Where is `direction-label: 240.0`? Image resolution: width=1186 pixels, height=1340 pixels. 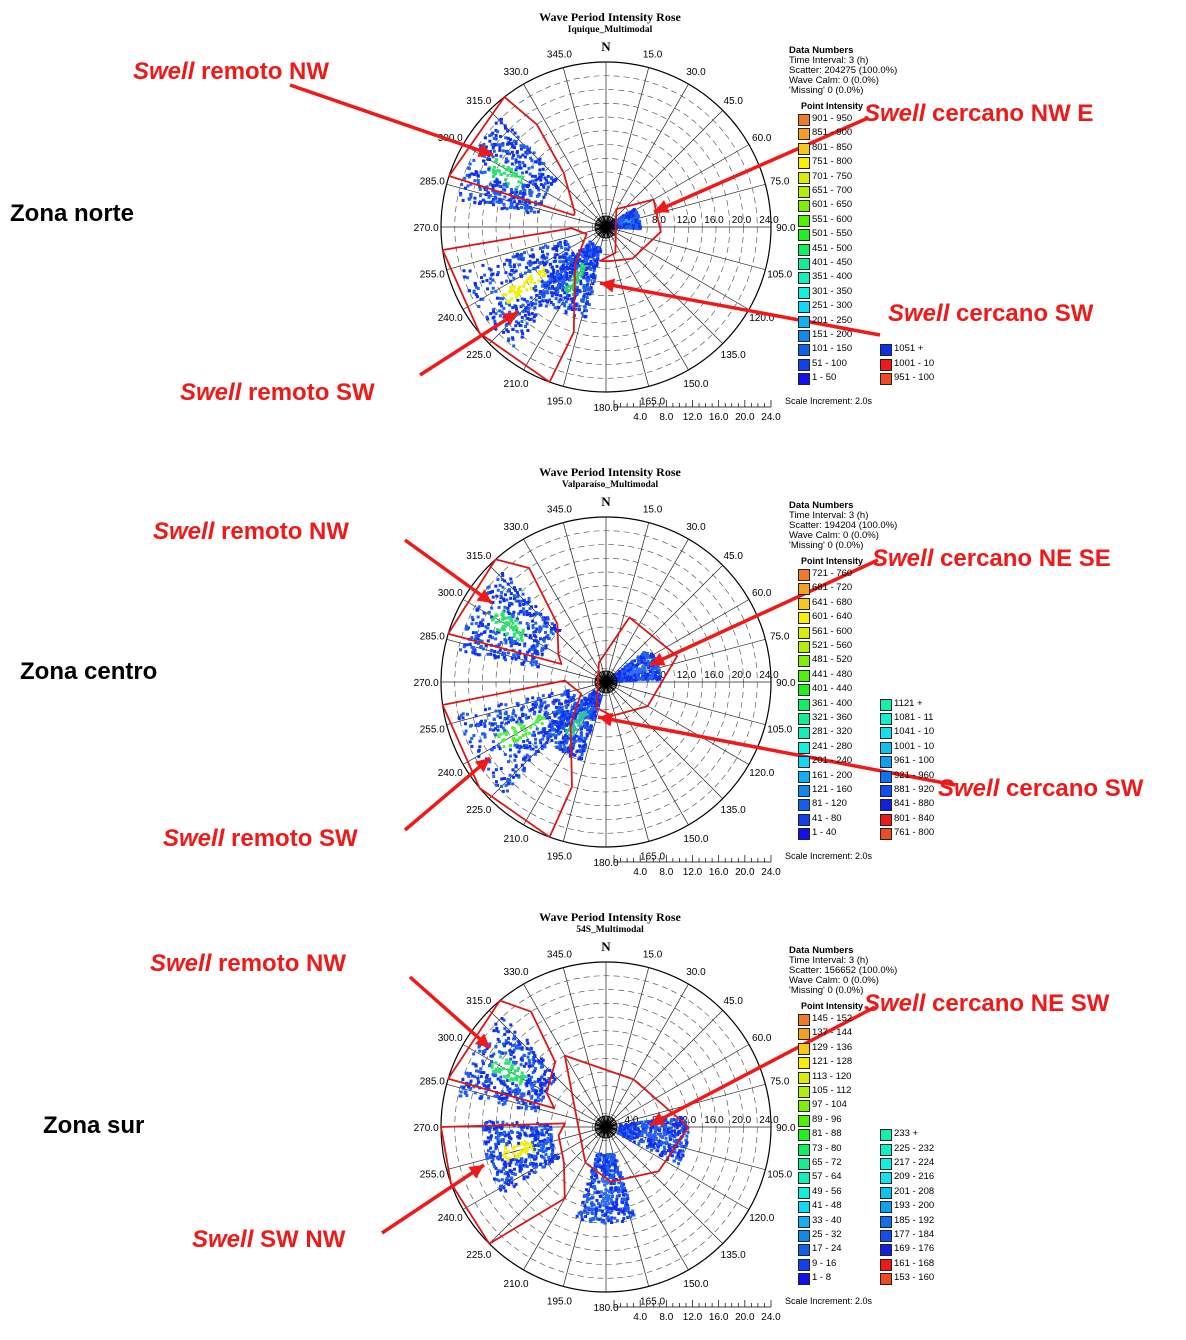
direction-label: 240.0 is located at coordinates (450, 318).